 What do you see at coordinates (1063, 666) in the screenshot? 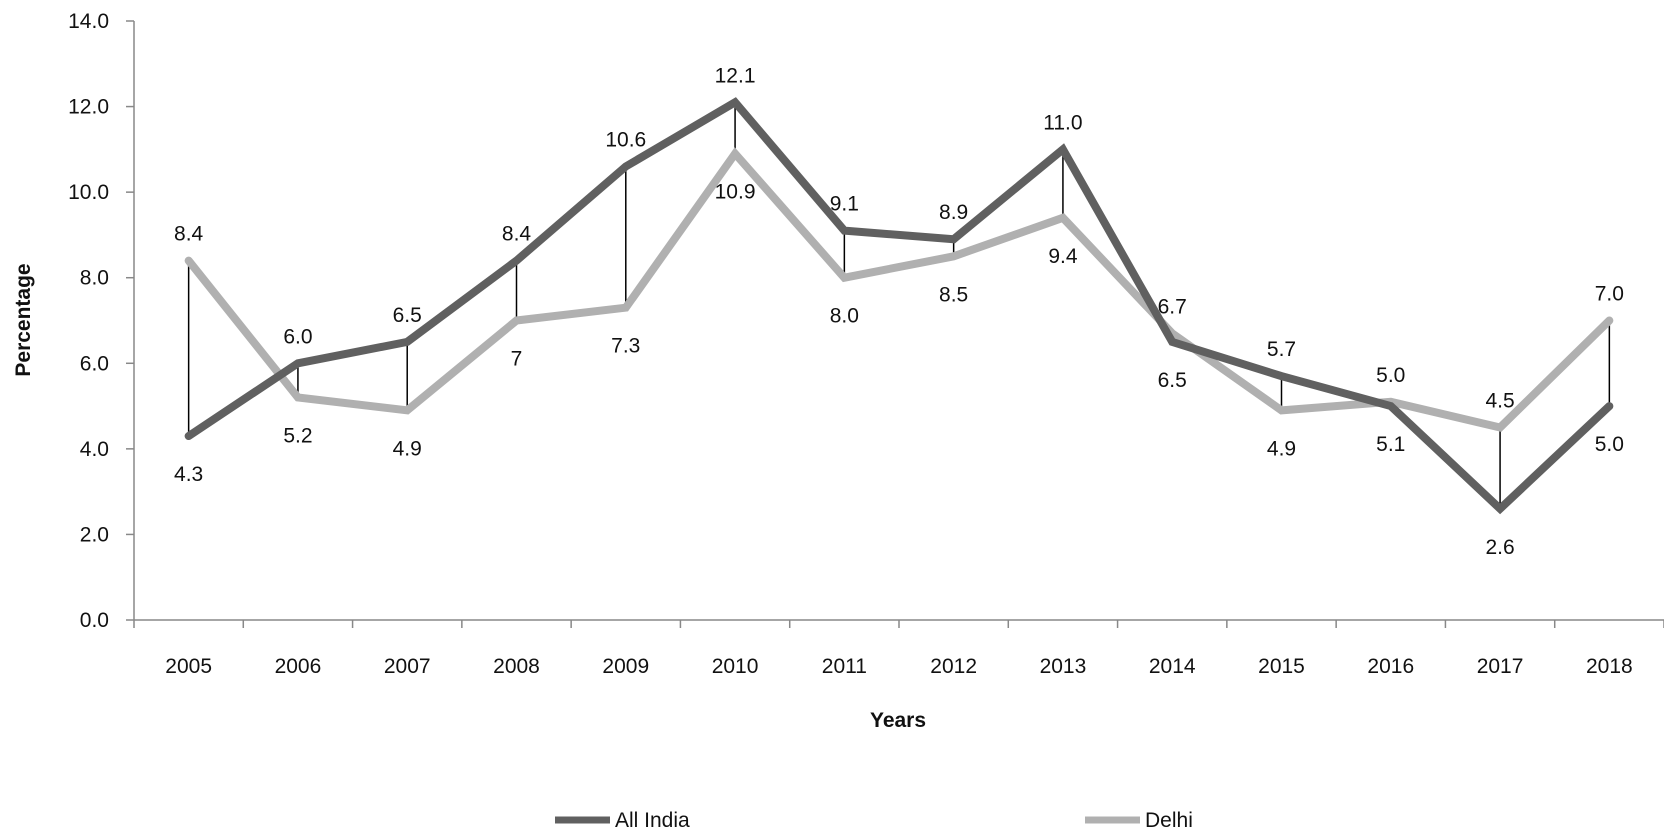
I see `x-tick-label: 2013` at bounding box center [1063, 666].